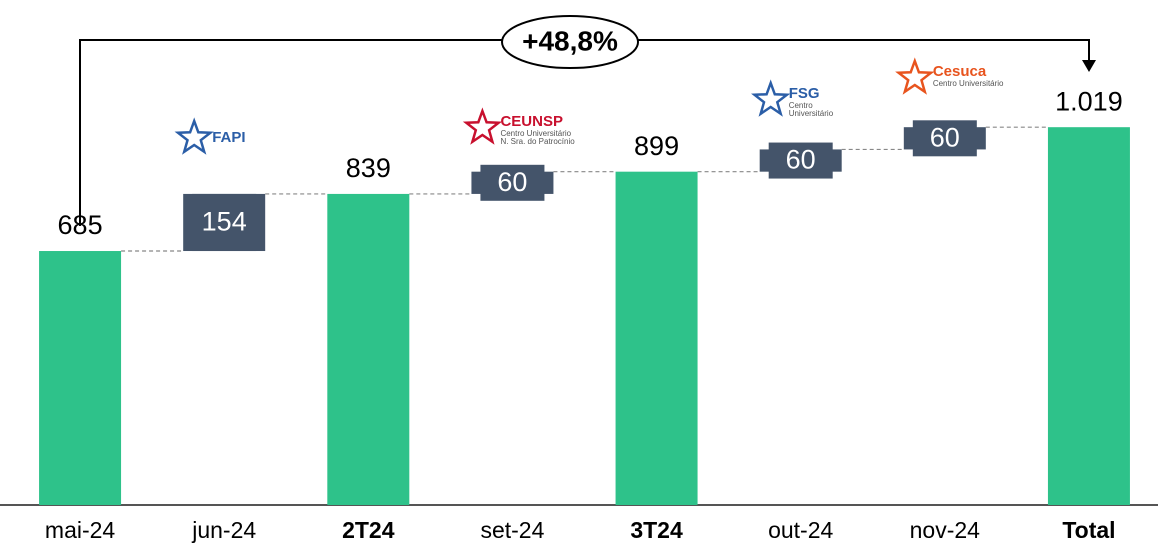 The width and height of the screenshot is (1158, 551). What do you see at coordinates (512, 530) in the screenshot?
I see `x-tick-label: set-24` at bounding box center [512, 530].